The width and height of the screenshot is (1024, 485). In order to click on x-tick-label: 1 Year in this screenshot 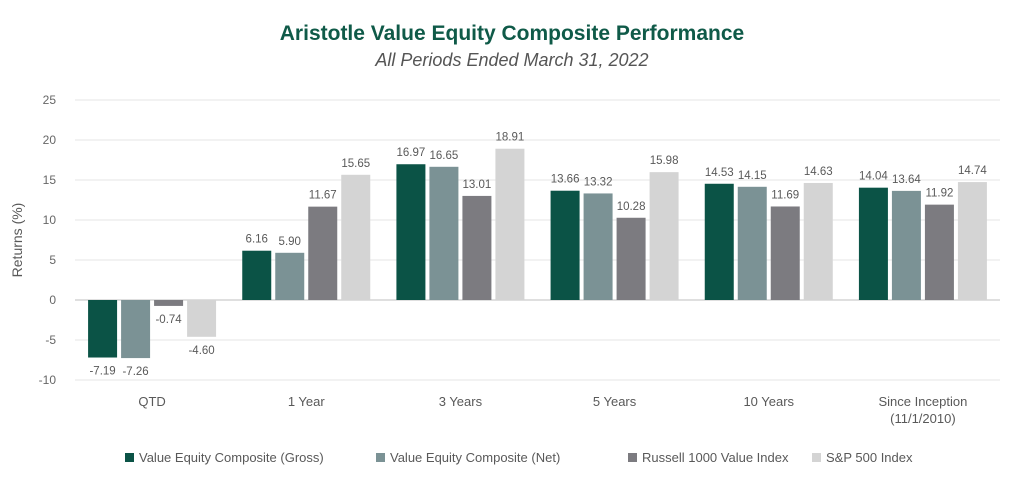, I will do `click(307, 401)`.